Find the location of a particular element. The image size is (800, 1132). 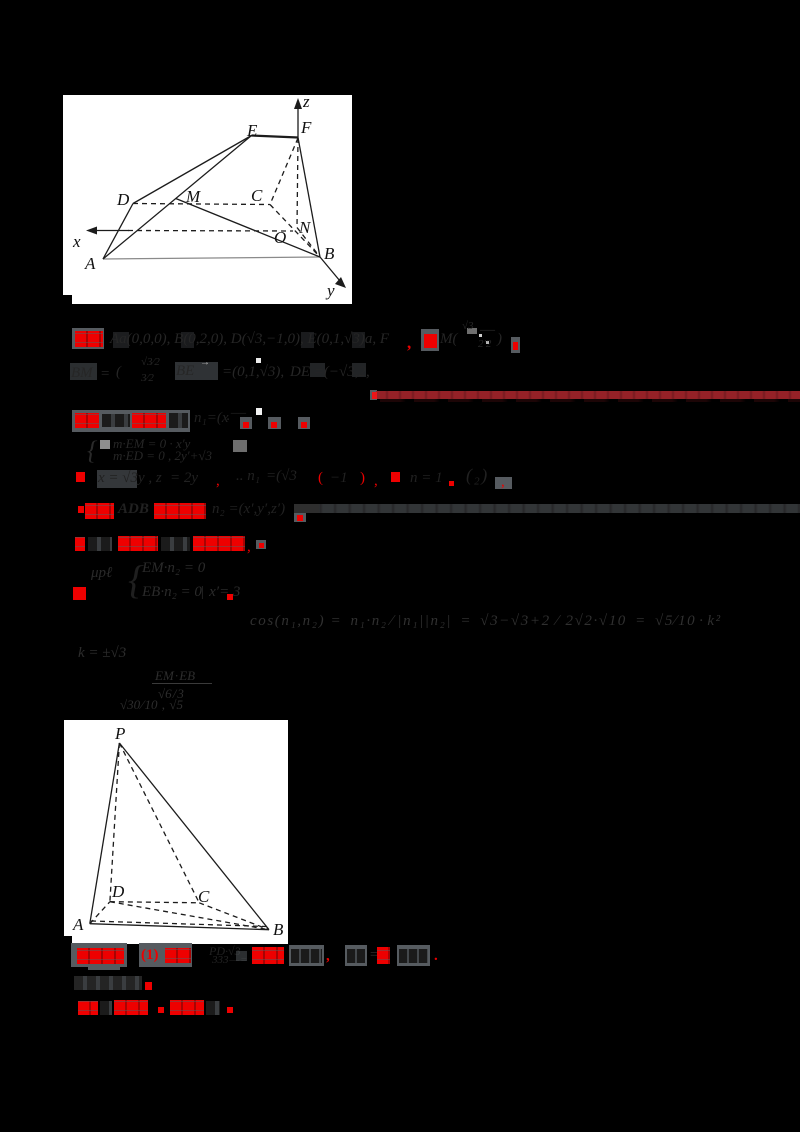

svg-text: E is located at coordinates (252, 130).